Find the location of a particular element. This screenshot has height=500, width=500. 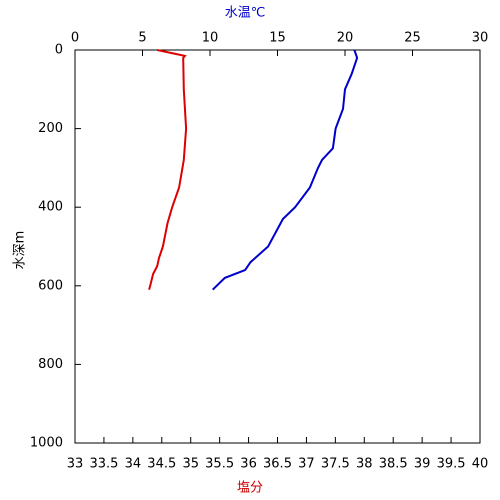

x-axis-label: 塩分 is located at coordinates (250, 488).